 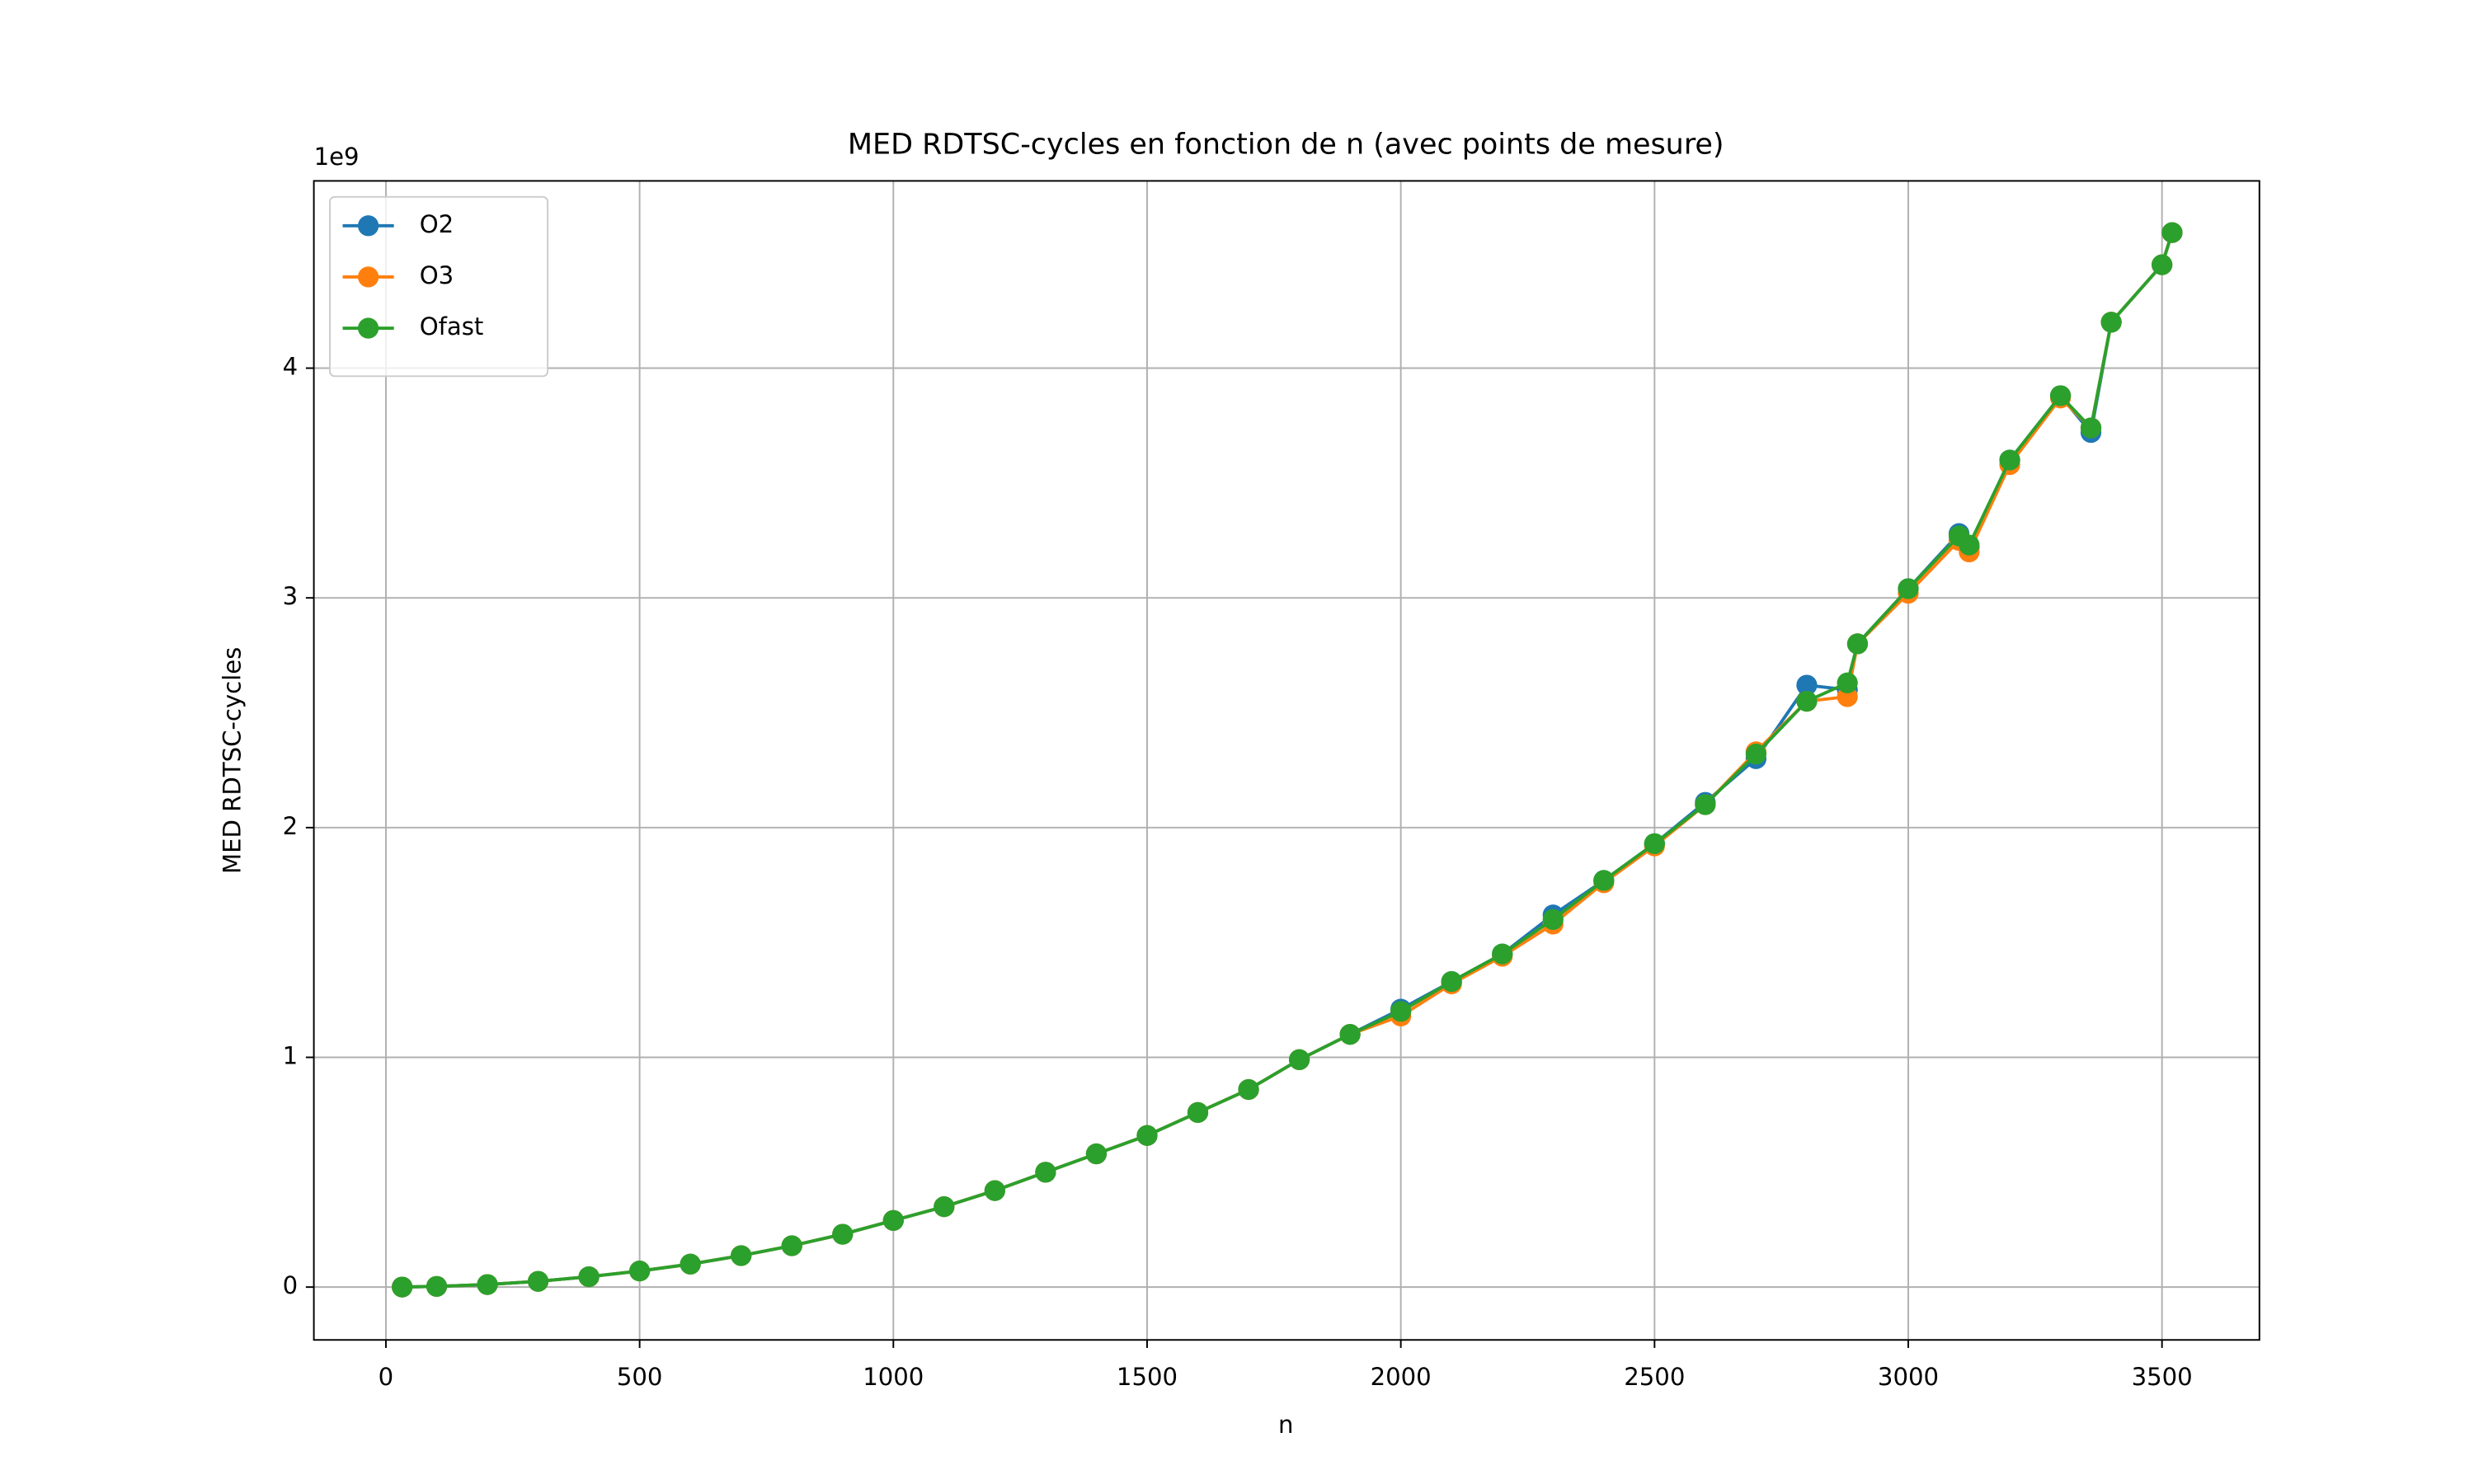 What do you see at coordinates (337, 157) in the screenshot?
I see `y-offset-label: 1e9` at bounding box center [337, 157].